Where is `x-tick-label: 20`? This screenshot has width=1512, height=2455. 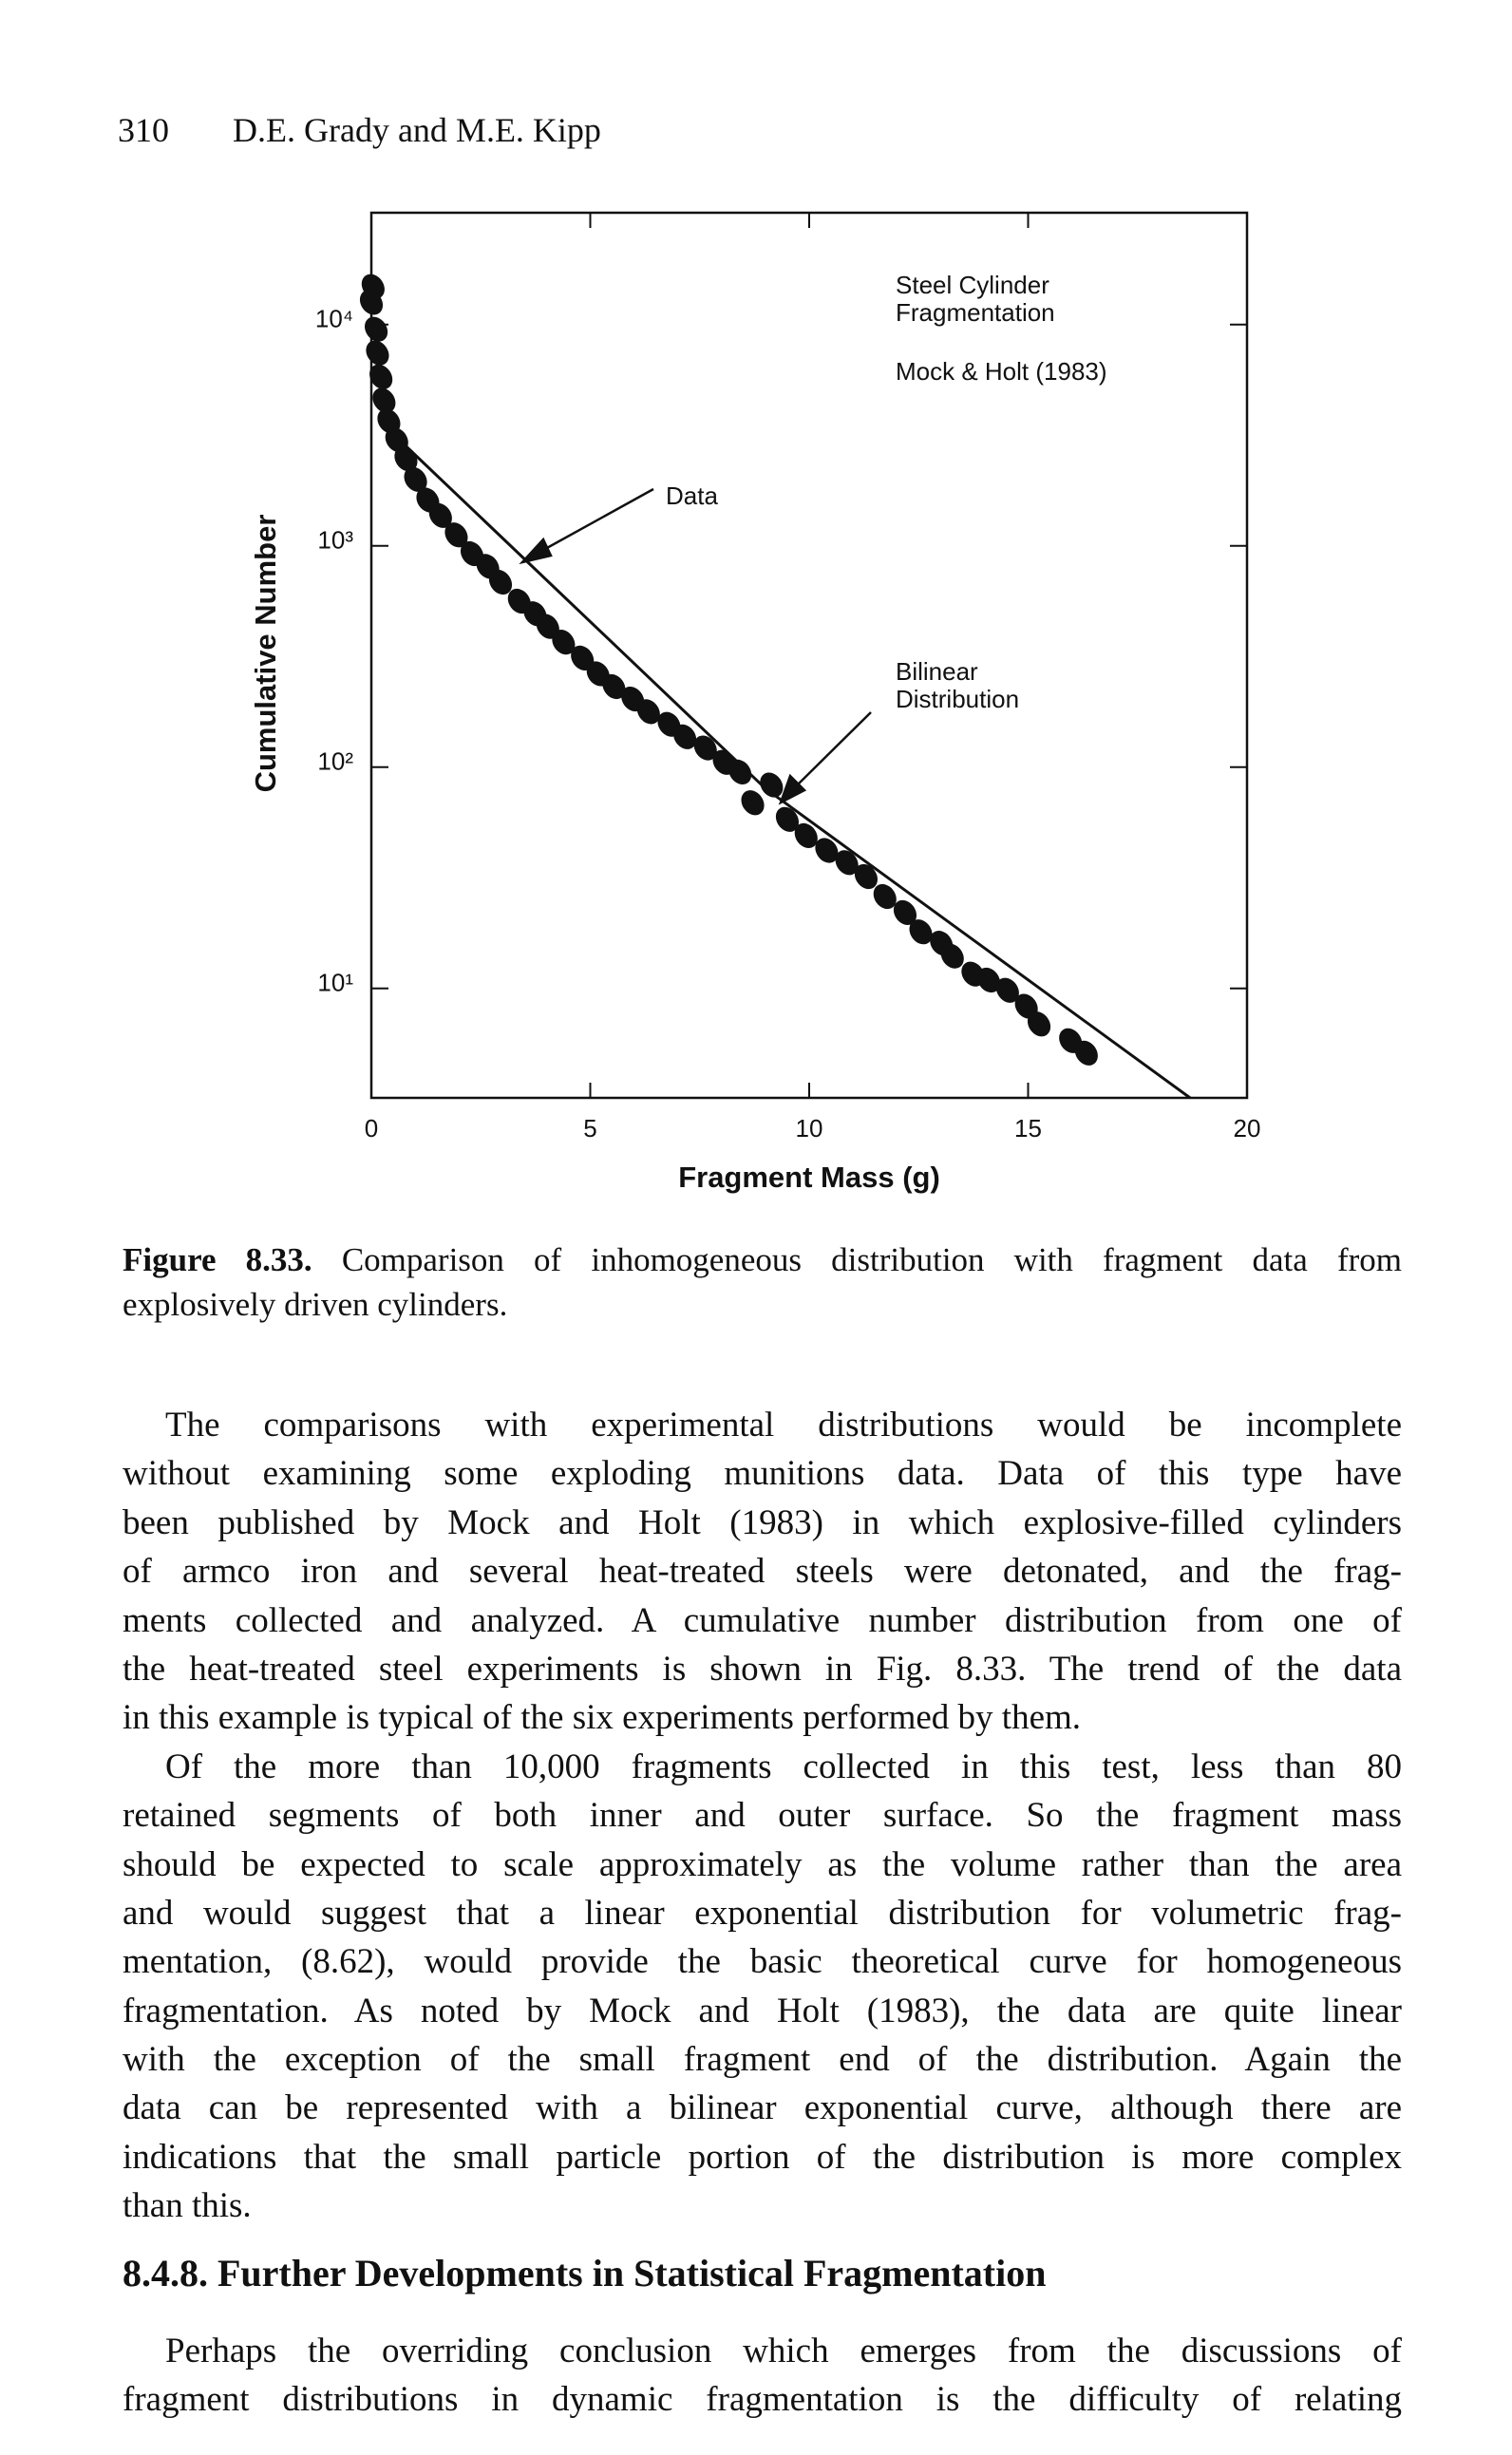 x-tick-label: 20 is located at coordinates (1248, 1128).